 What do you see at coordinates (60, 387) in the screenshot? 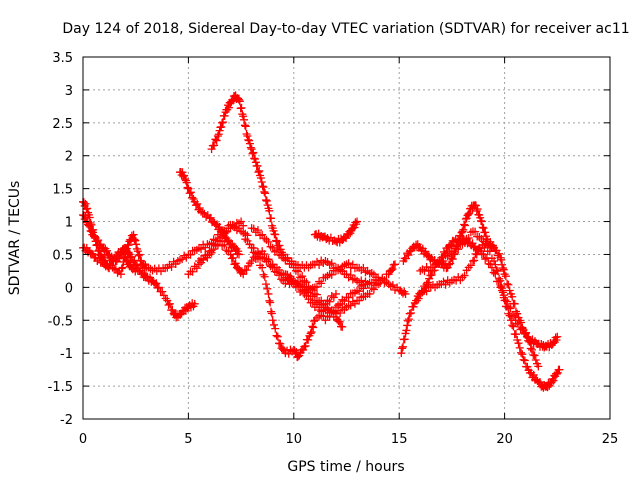
I see `y-tick-label: -1.5` at bounding box center [60, 387].